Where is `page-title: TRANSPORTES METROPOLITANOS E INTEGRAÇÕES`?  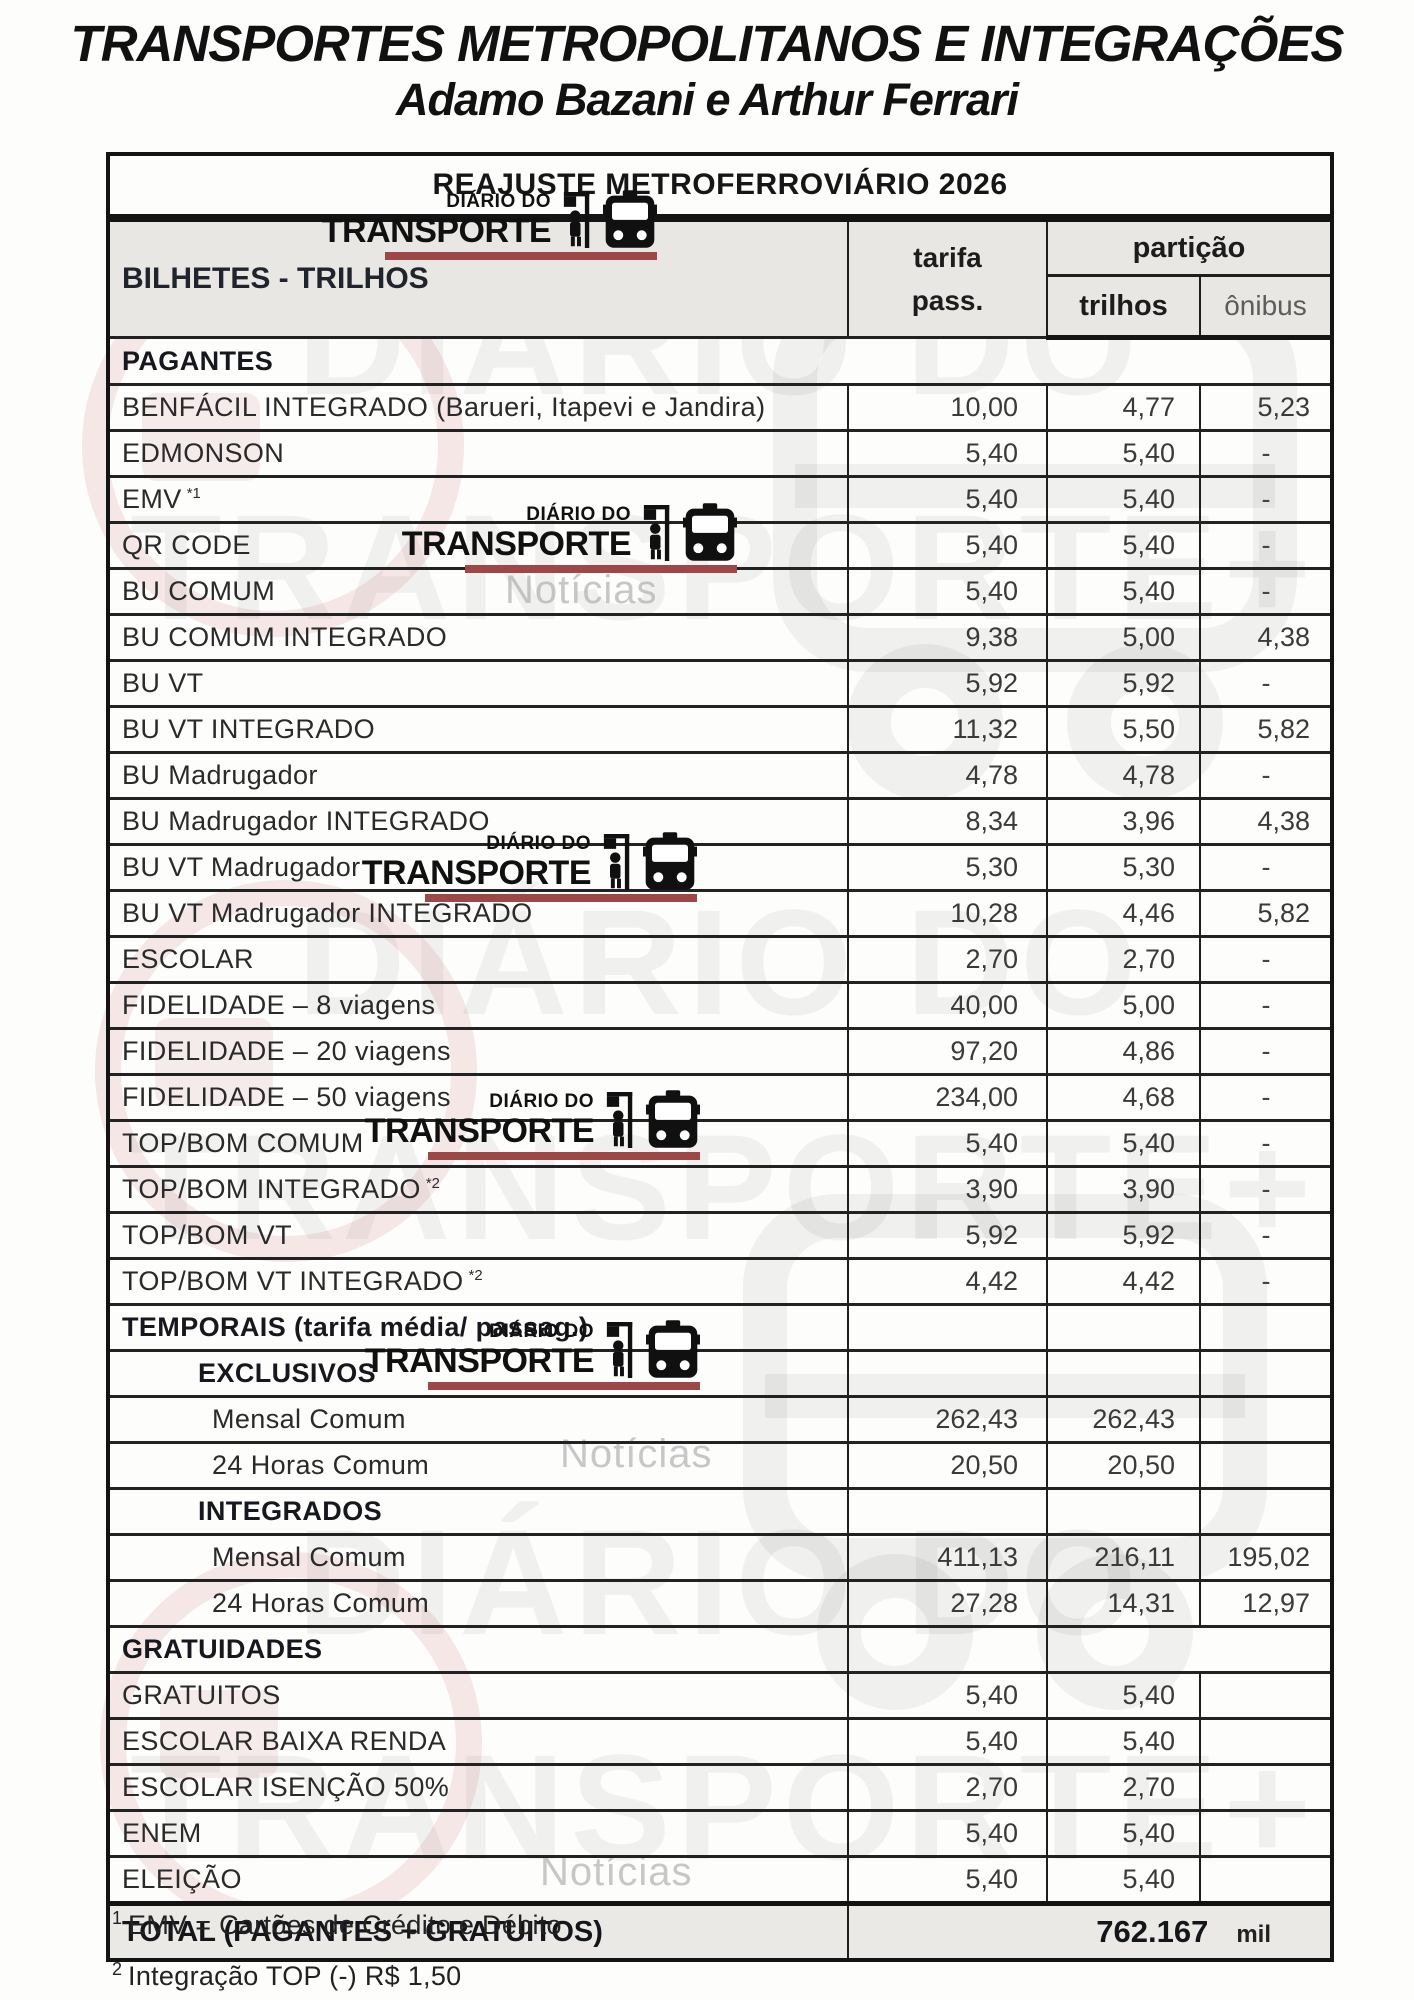 page-title: TRANSPORTES METROPOLITANOS E INTEGRAÇÕES is located at coordinates (707, 43).